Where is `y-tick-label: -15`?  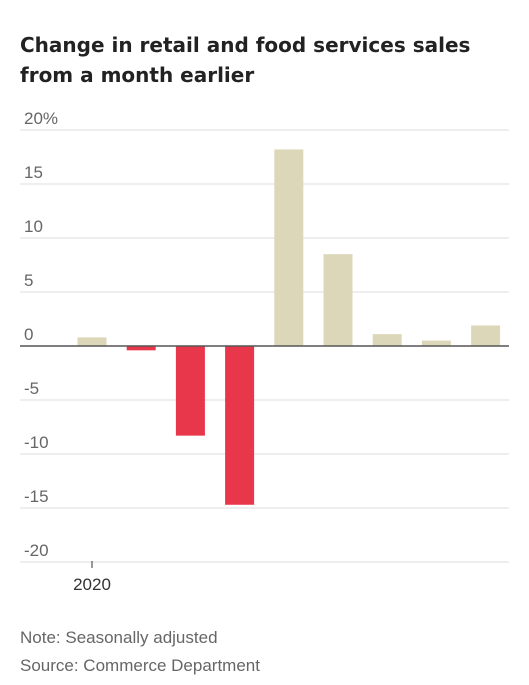
y-tick-label: -15 is located at coordinates (36, 496).